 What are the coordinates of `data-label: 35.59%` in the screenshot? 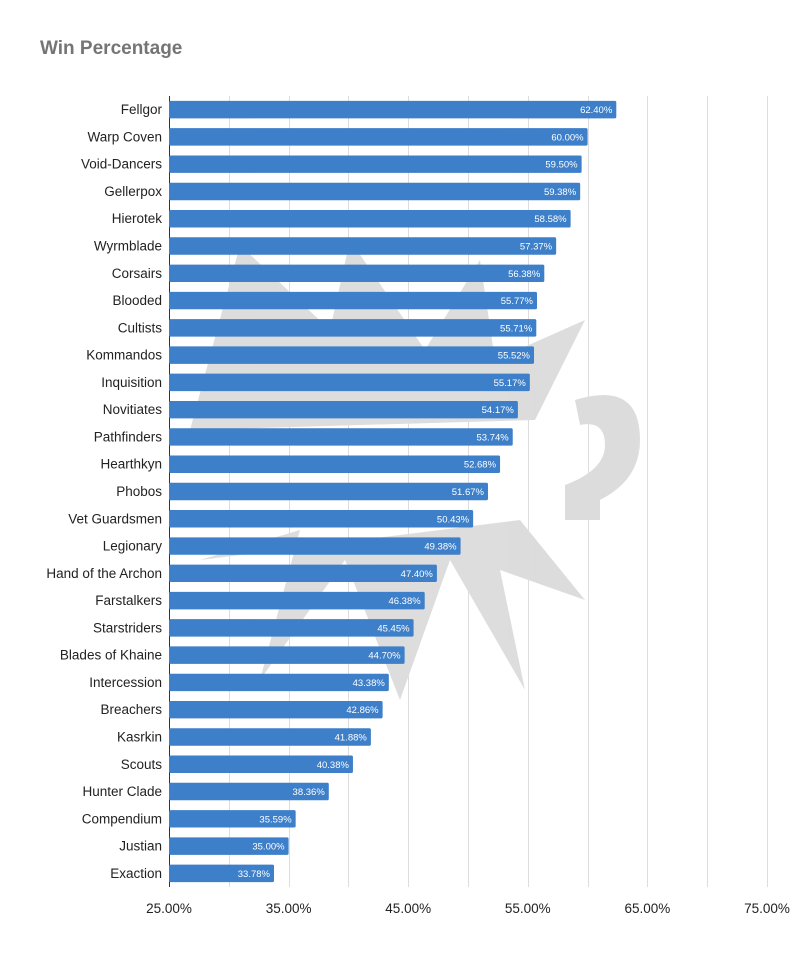 It's located at (275, 819).